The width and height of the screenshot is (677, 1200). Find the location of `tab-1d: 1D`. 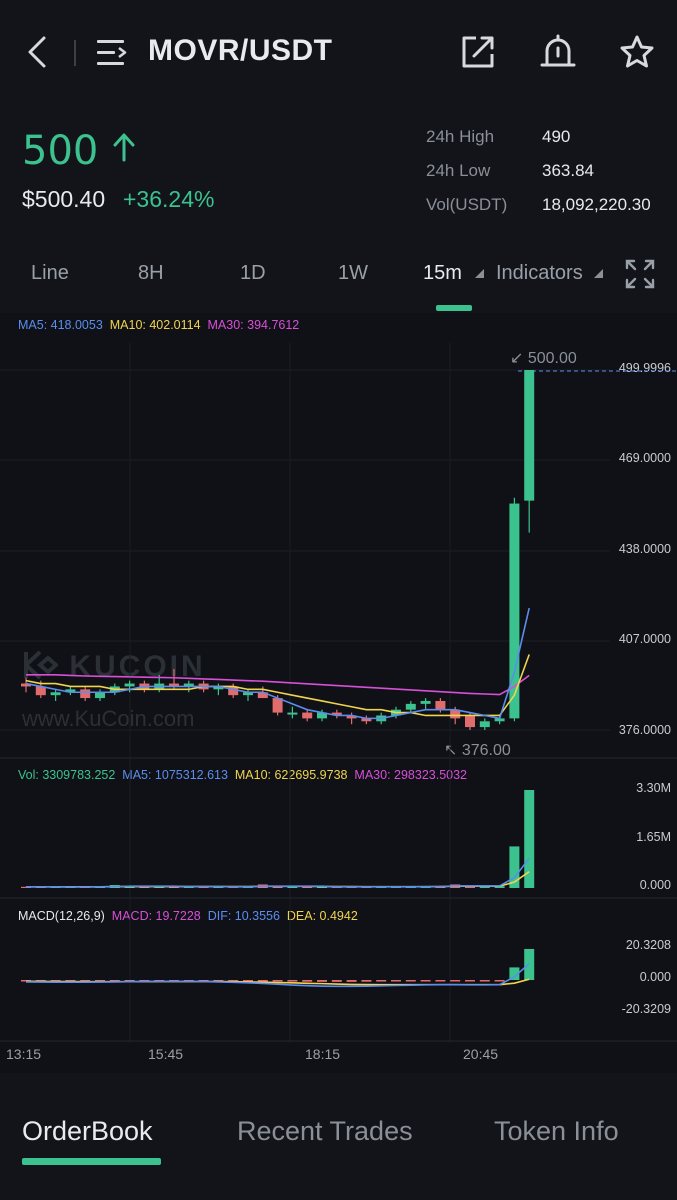

tab-1d: 1D is located at coordinates (253, 273).